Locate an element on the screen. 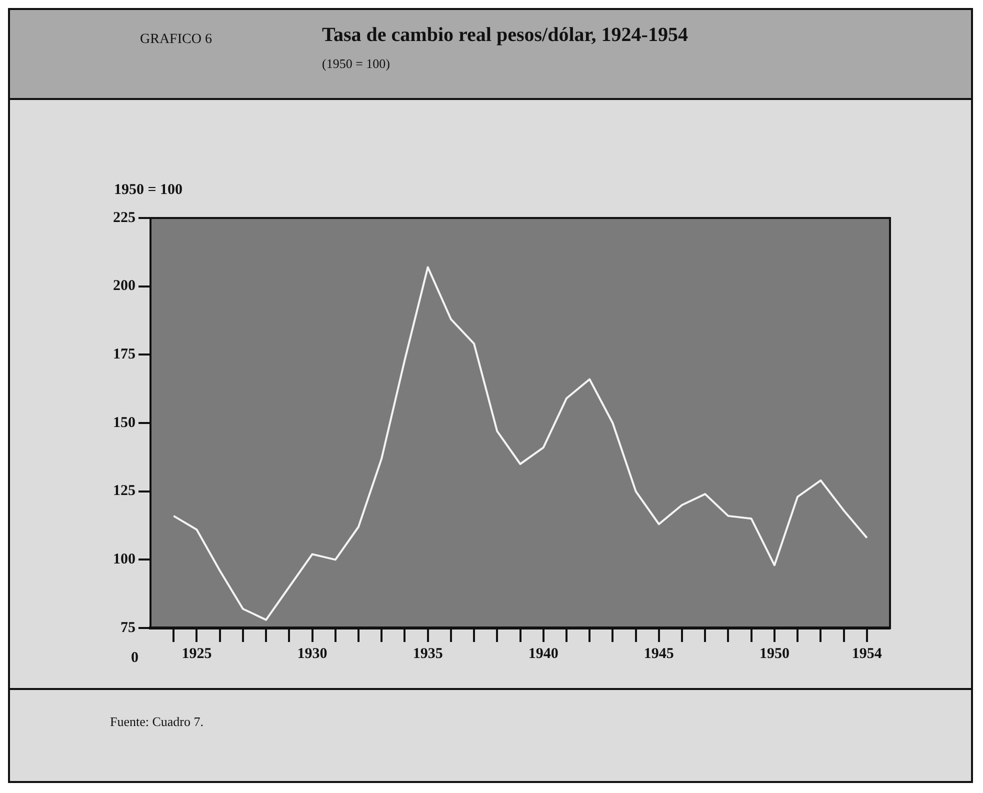  x-tick-label: 1930 is located at coordinates (312, 654).